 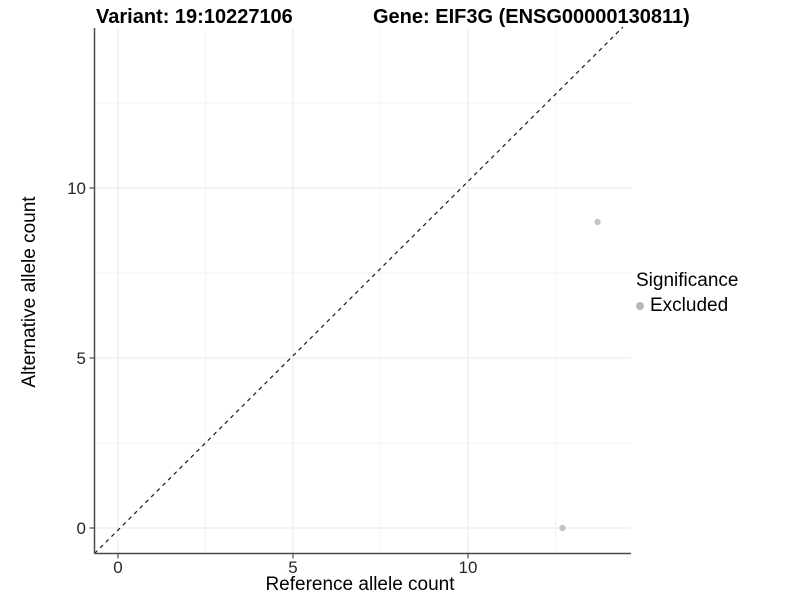 I want to click on variant-title: Variant: 19:10227106, so click(x=194, y=17).